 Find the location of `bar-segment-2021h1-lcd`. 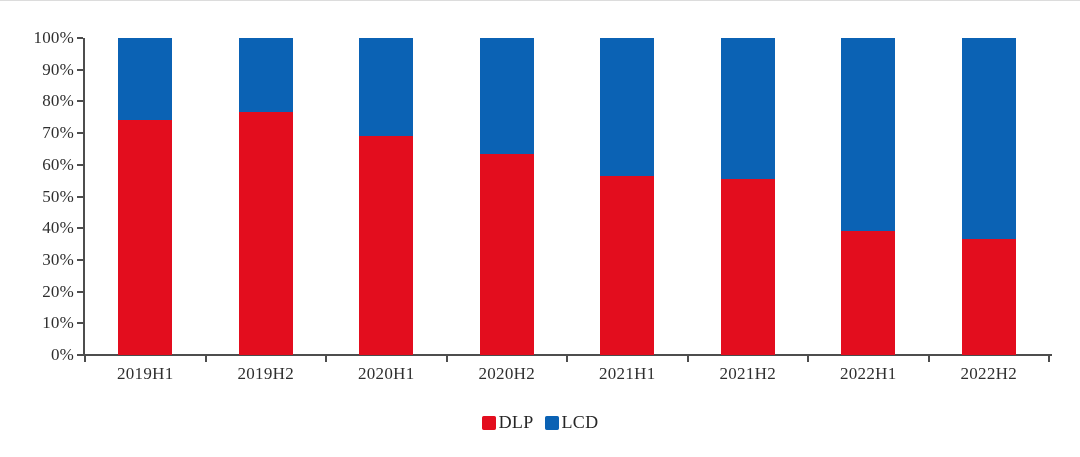

bar-segment-2021h1-lcd is located at coordinates (627, 107).